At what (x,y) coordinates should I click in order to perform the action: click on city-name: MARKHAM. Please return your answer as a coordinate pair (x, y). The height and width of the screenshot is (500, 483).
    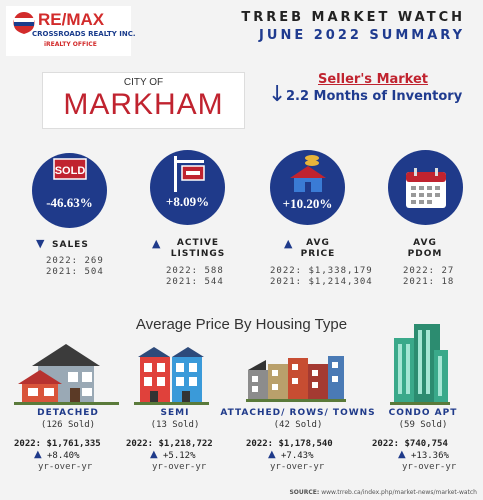
    Looking at the image, I should click on (143, 104).